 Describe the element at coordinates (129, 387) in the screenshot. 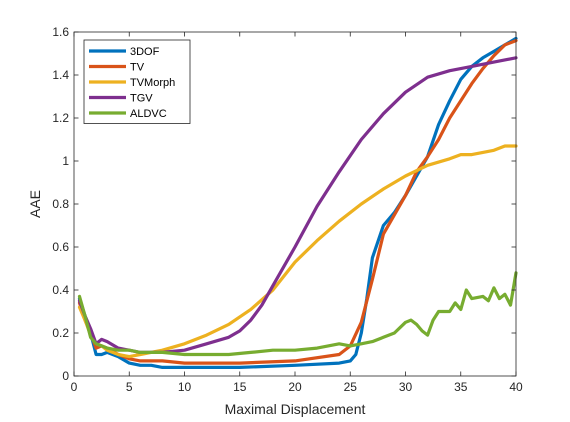

I see `x-tick-label: 5` at that location.